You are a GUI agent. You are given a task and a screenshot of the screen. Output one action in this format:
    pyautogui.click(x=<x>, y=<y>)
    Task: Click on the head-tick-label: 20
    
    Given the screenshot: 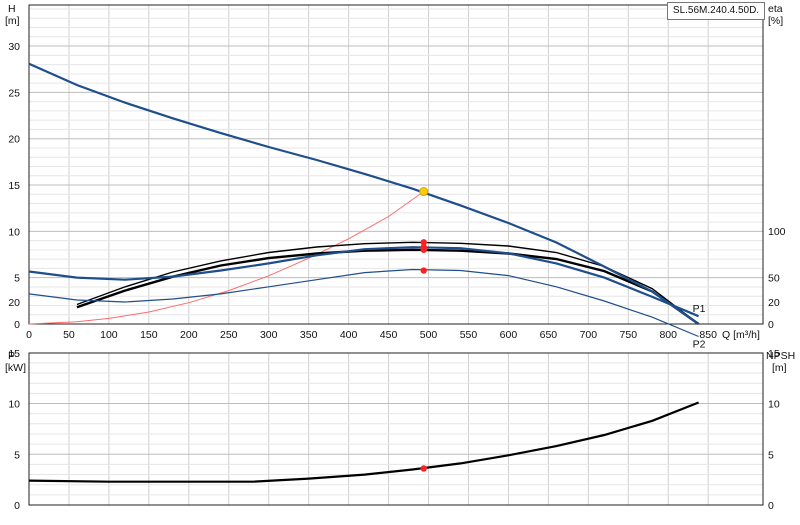 What is the action you would take?
    pyautogui.click(x=14, y=140)
    